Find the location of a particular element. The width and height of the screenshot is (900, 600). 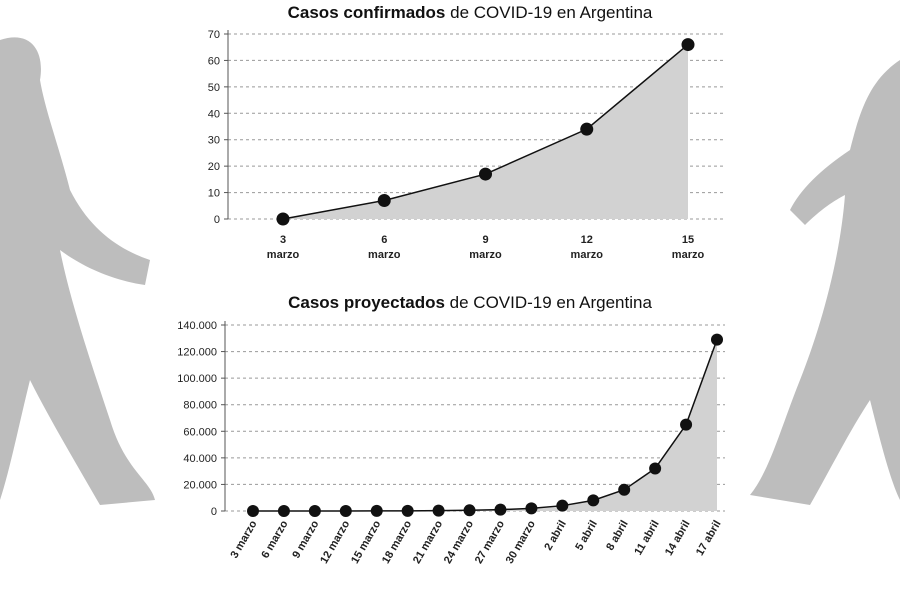

y-tick-label: 40.000 is located at coordinates (200, 459).